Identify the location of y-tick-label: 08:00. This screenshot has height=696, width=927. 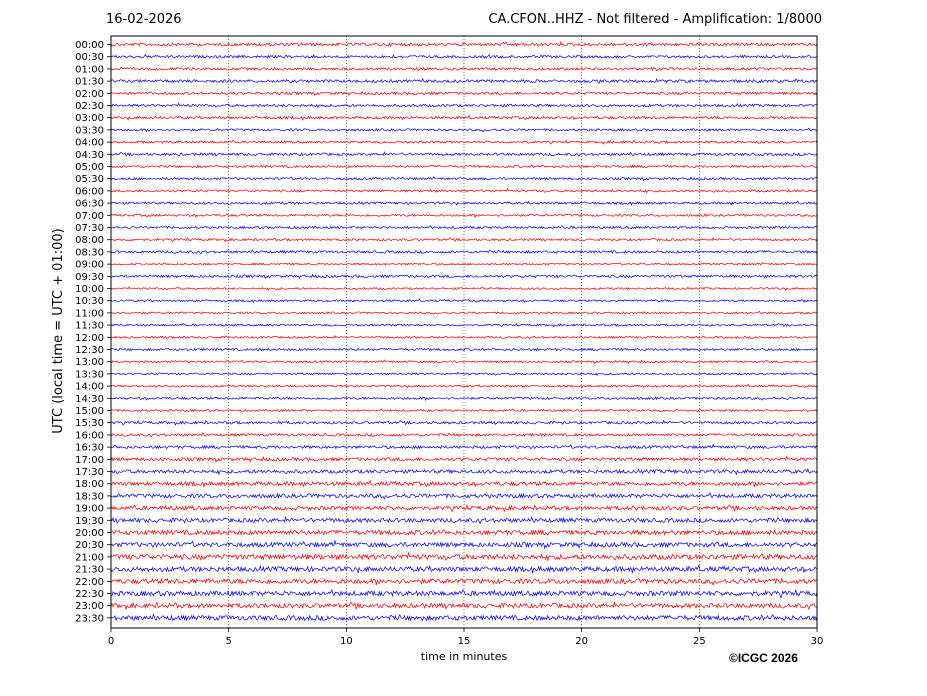
(89, 240).